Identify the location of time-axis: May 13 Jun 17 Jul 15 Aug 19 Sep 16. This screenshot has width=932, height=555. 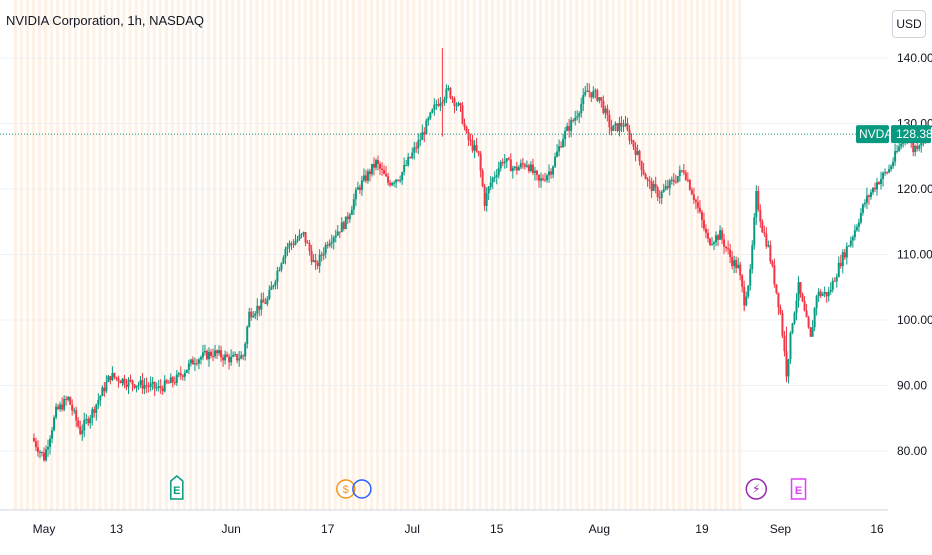
(458, 529).